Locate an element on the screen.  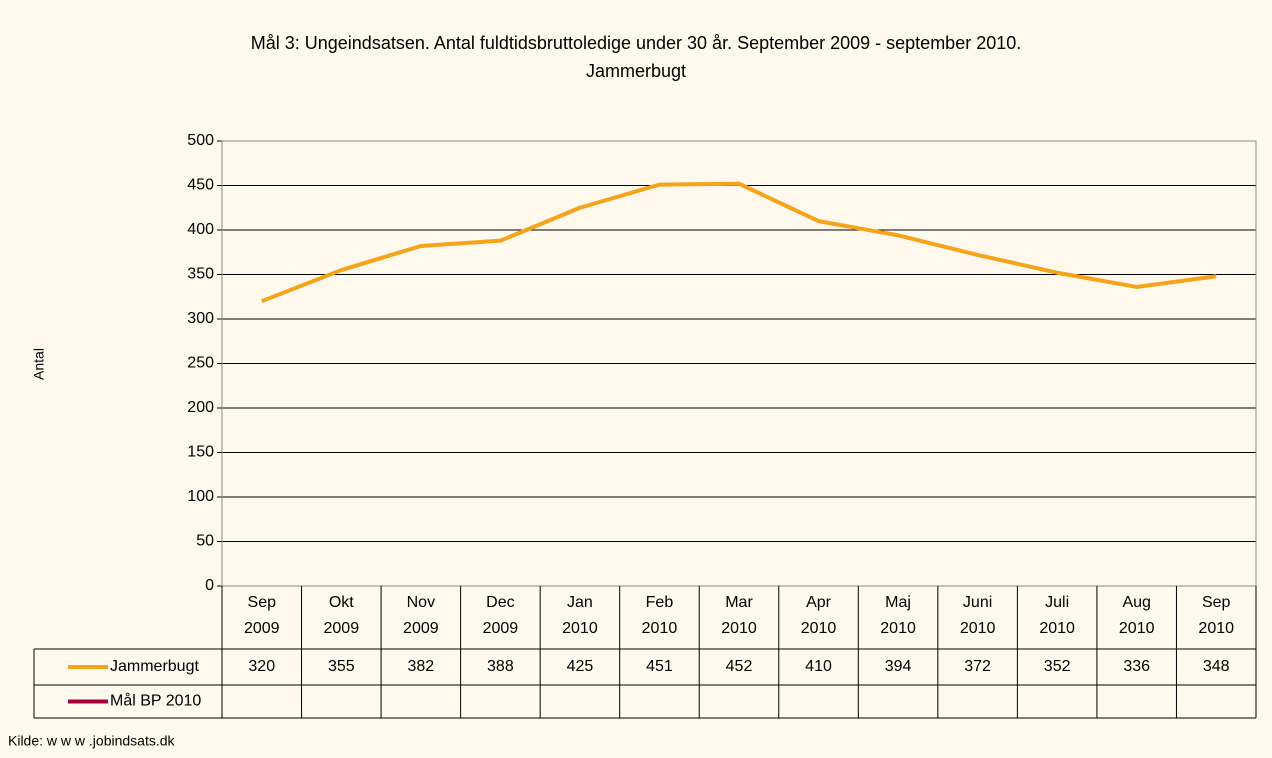
data-label: 425 is located at coordinates (580, 666).